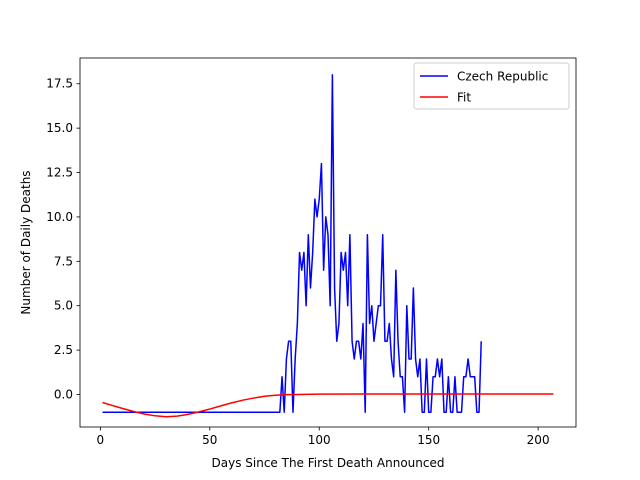 Image resolution: width=640 pixels, height=480 pixels. Describe the element at coordinates (101, 440) in the screenshot. I see `x-tick-label: 0` at that location.